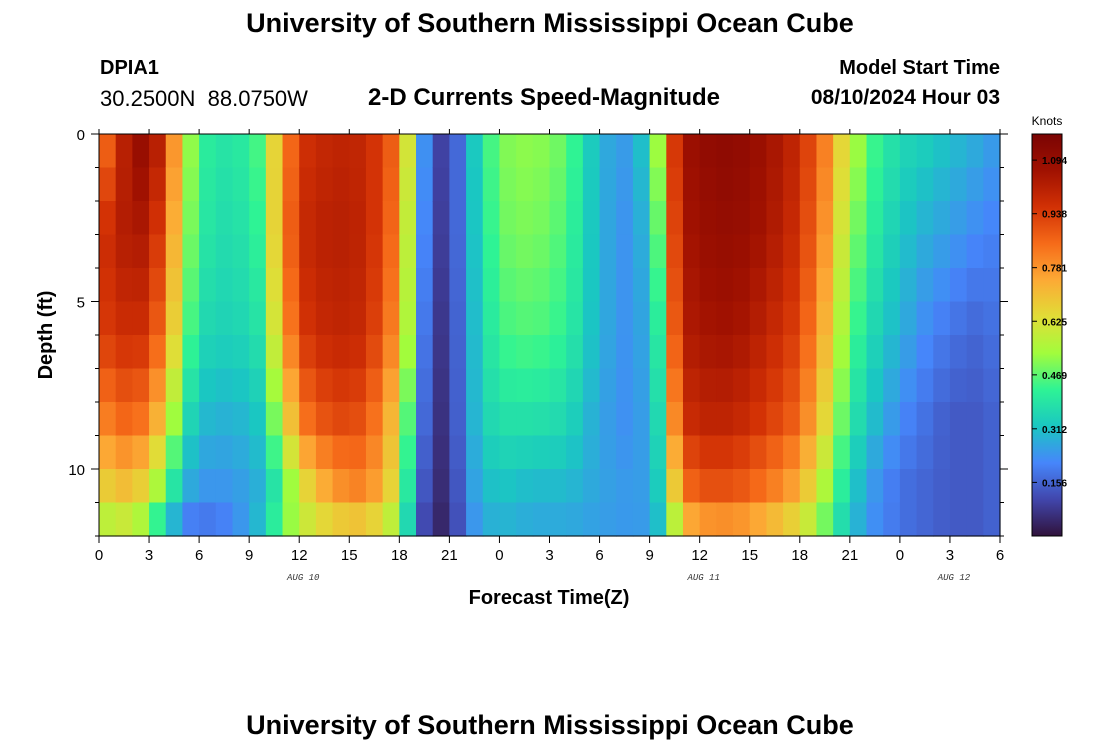 Image resolution: width=1100 pixels, height=750 pixels. Describe the element at coordinates (699, 555) in the screenshot. I see `x-tick-label: 12` at that location.